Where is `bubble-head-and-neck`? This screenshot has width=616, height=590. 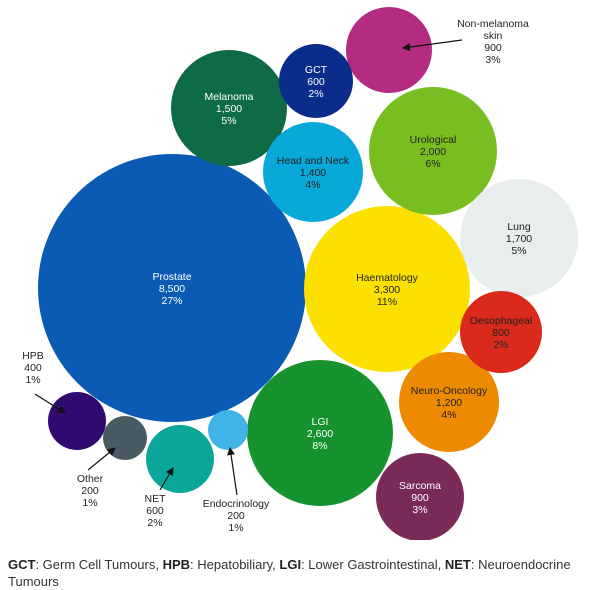
bubble-head-and-neck is located at coordinates (313, 172).